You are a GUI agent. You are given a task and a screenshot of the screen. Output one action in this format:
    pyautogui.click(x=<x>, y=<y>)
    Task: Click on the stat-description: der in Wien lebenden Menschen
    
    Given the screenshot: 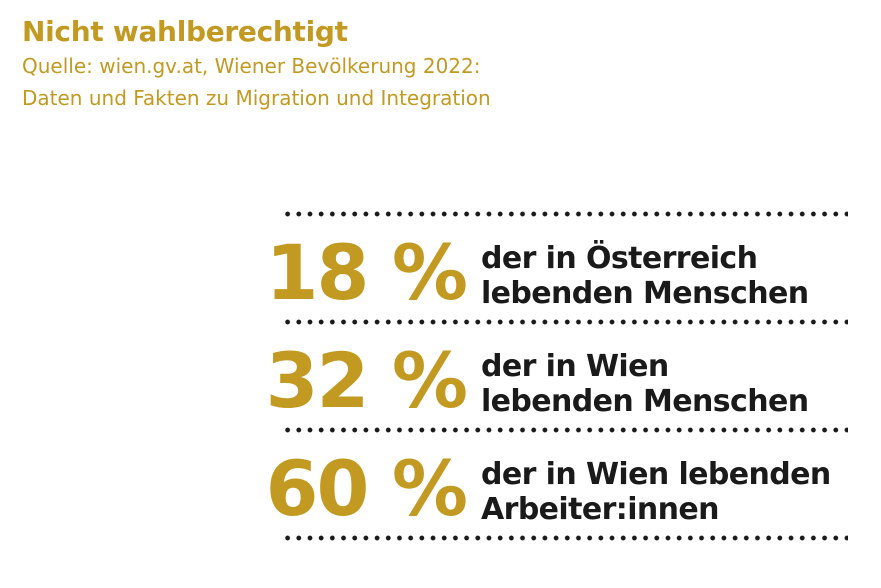 What is the action you would take?
    pyautogui.click(x=645, y=384)
    